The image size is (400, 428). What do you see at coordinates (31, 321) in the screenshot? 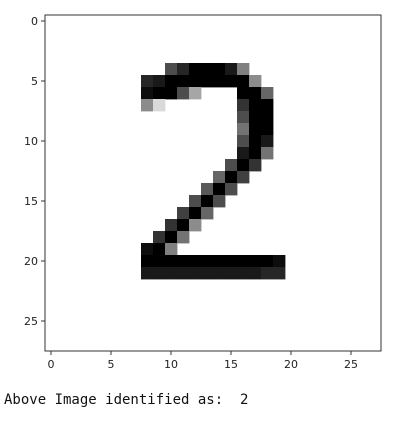
I see `y-tick-label: 25` at bounding box center [31, 321].